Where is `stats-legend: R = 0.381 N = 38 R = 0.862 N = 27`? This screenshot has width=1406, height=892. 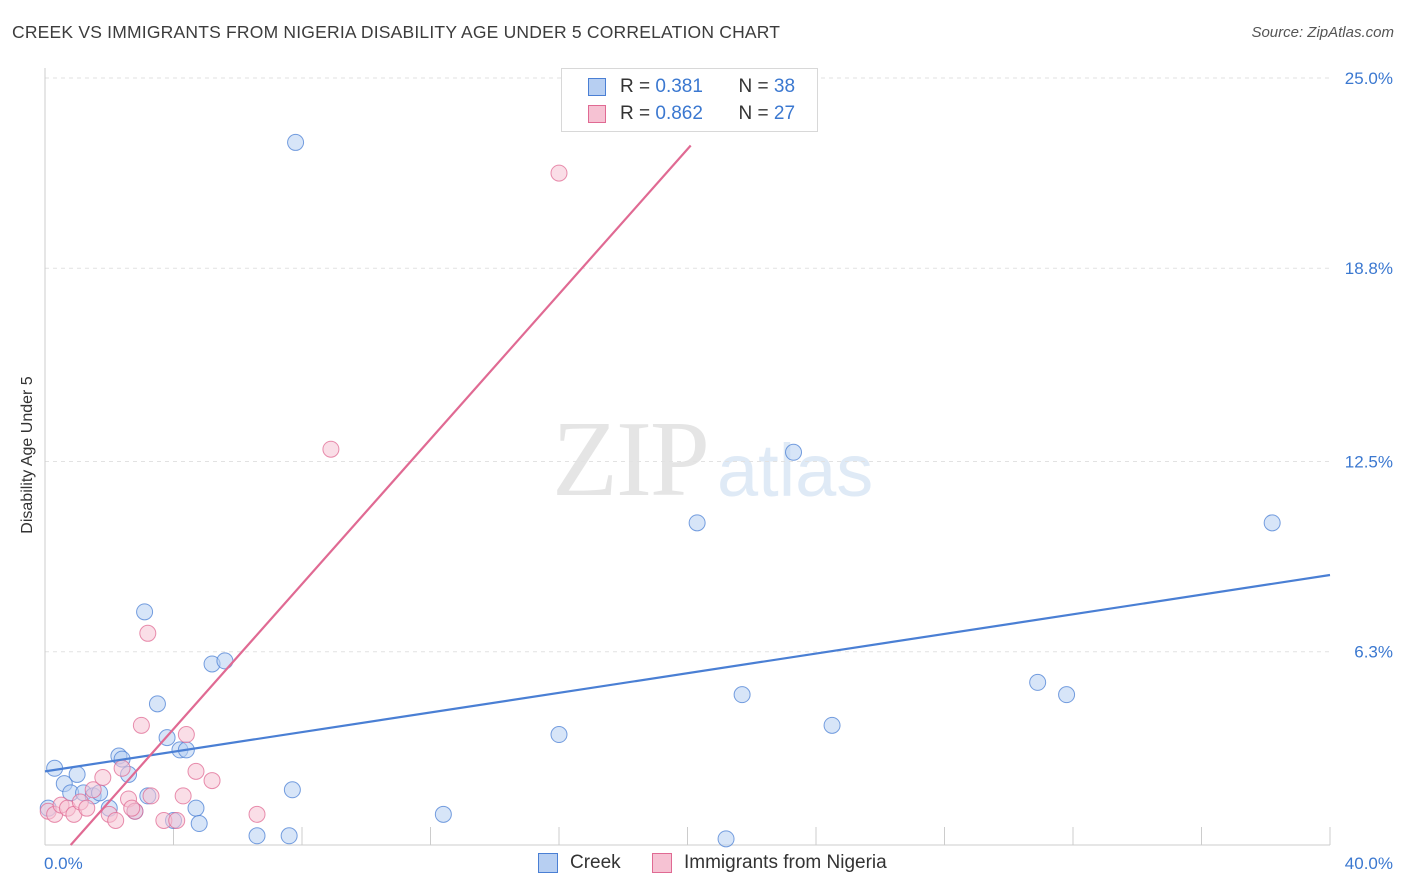 stats-legend: R = 0.381 N = 38 R = 0.862 N = 27 is located at coordinates (689, 100).